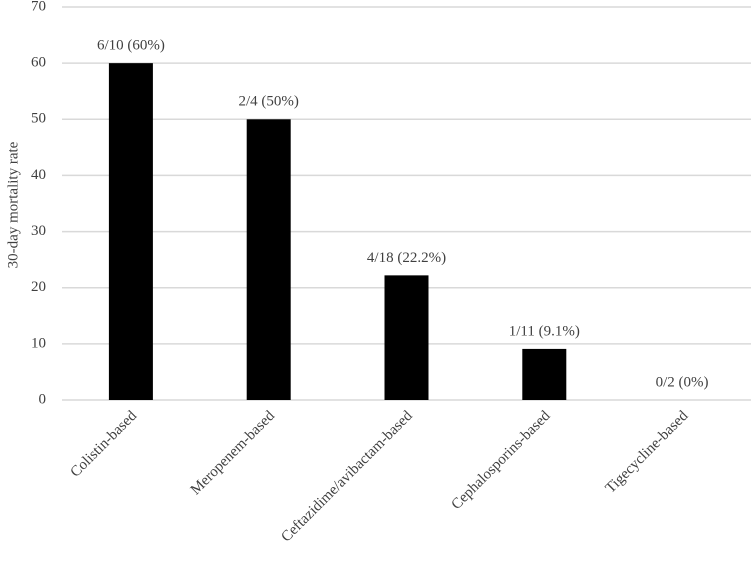 The image size is (751, 564). What do you see at coordinates (131, 46) in the screenshot?
I see `value-label: 6/10 (60%)` at bounding box center [131, 46].